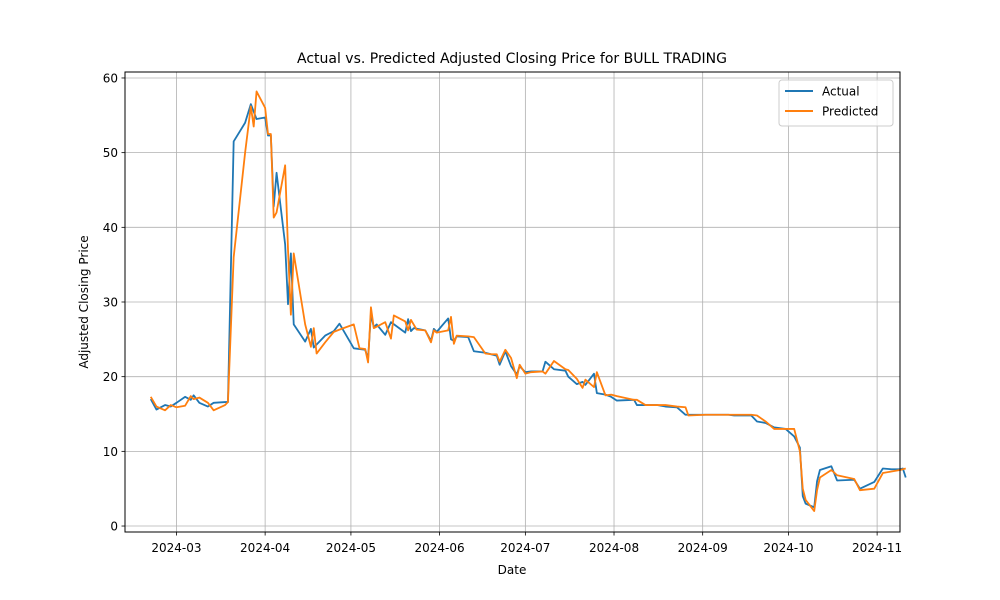 This screenshot has height=600, width=1000. I want to click on x-tick-label: 2024-08, so click(614, 548).